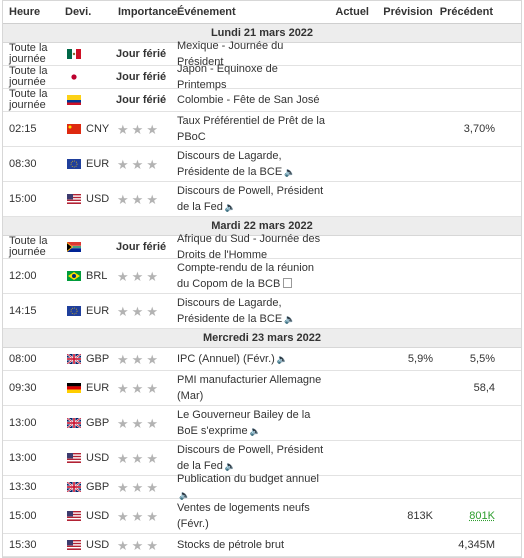  I want to click on previous-value: 3,70%, so click(479, 129).